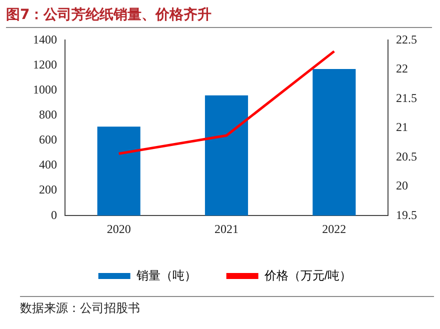 The height and width of the screenshot is (329, 440). I want to click on y2-tick-label: 22, so click(402, 69).